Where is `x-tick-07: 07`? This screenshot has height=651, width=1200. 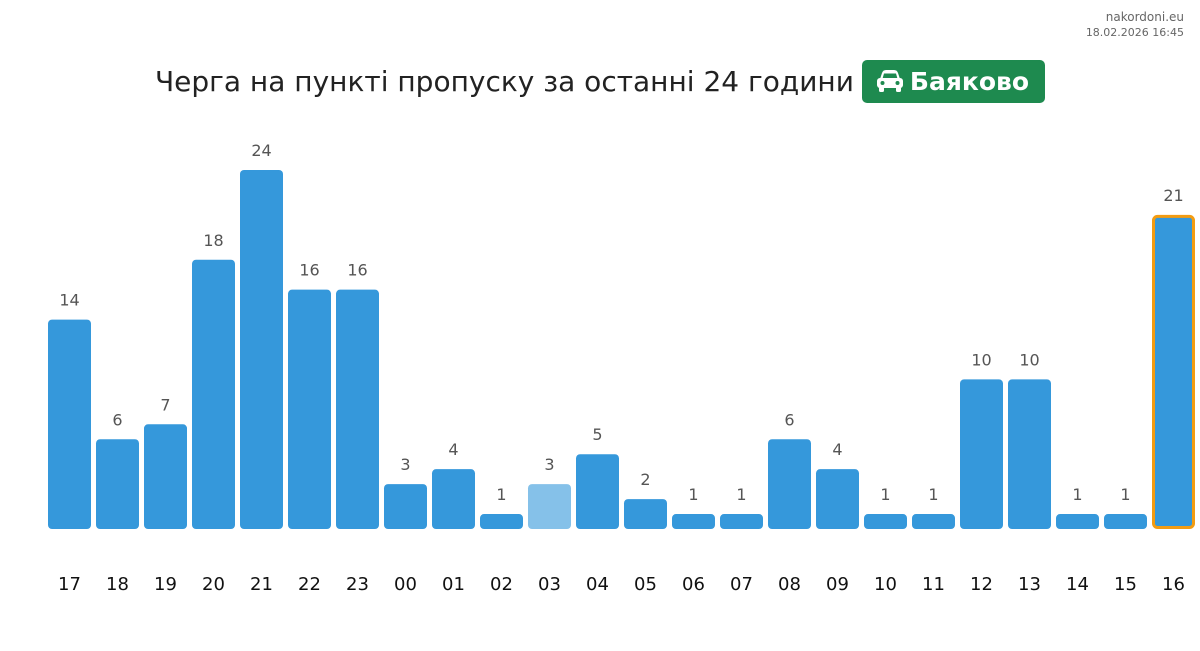
x-tick-07: 07 is located at coordinates (741, 584).